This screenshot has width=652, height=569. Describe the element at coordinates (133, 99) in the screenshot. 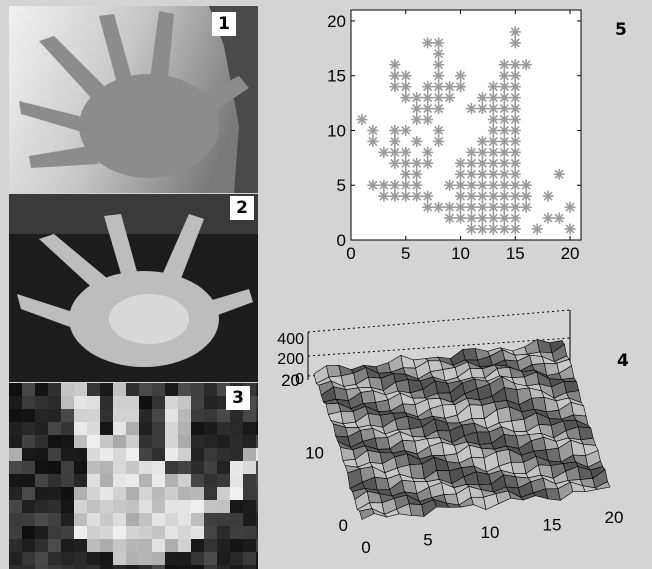

I see `hand-photo-panel: 1` at that location.